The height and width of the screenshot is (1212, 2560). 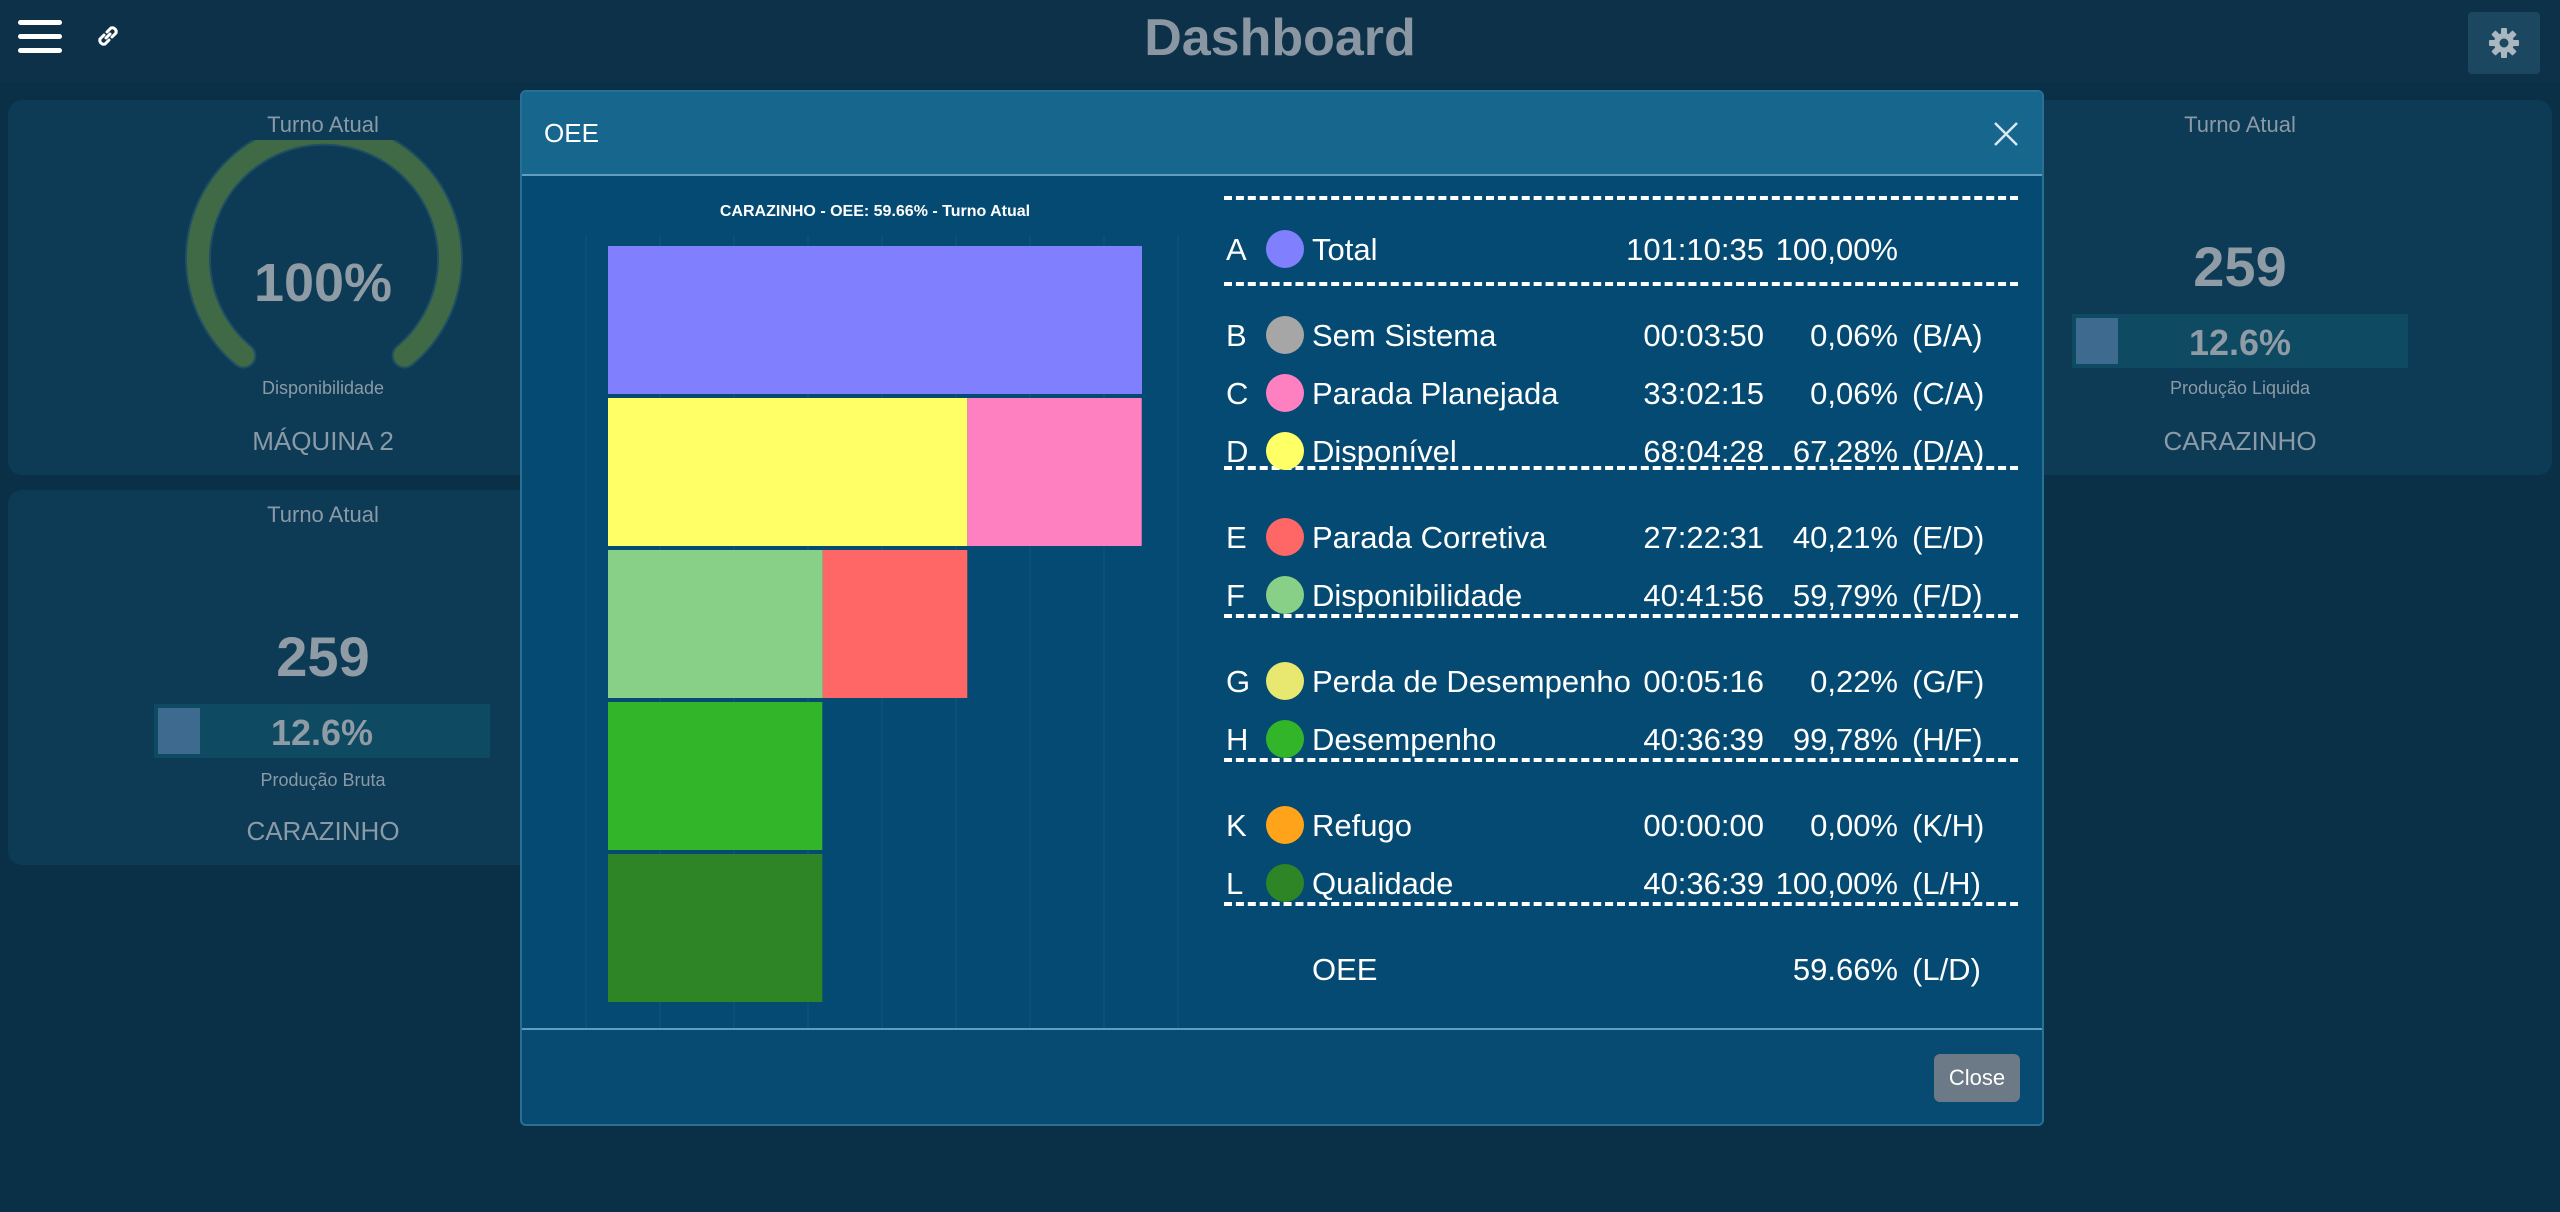 I want to click on row-ratio: (F/D), so click(x=1947, y=595).